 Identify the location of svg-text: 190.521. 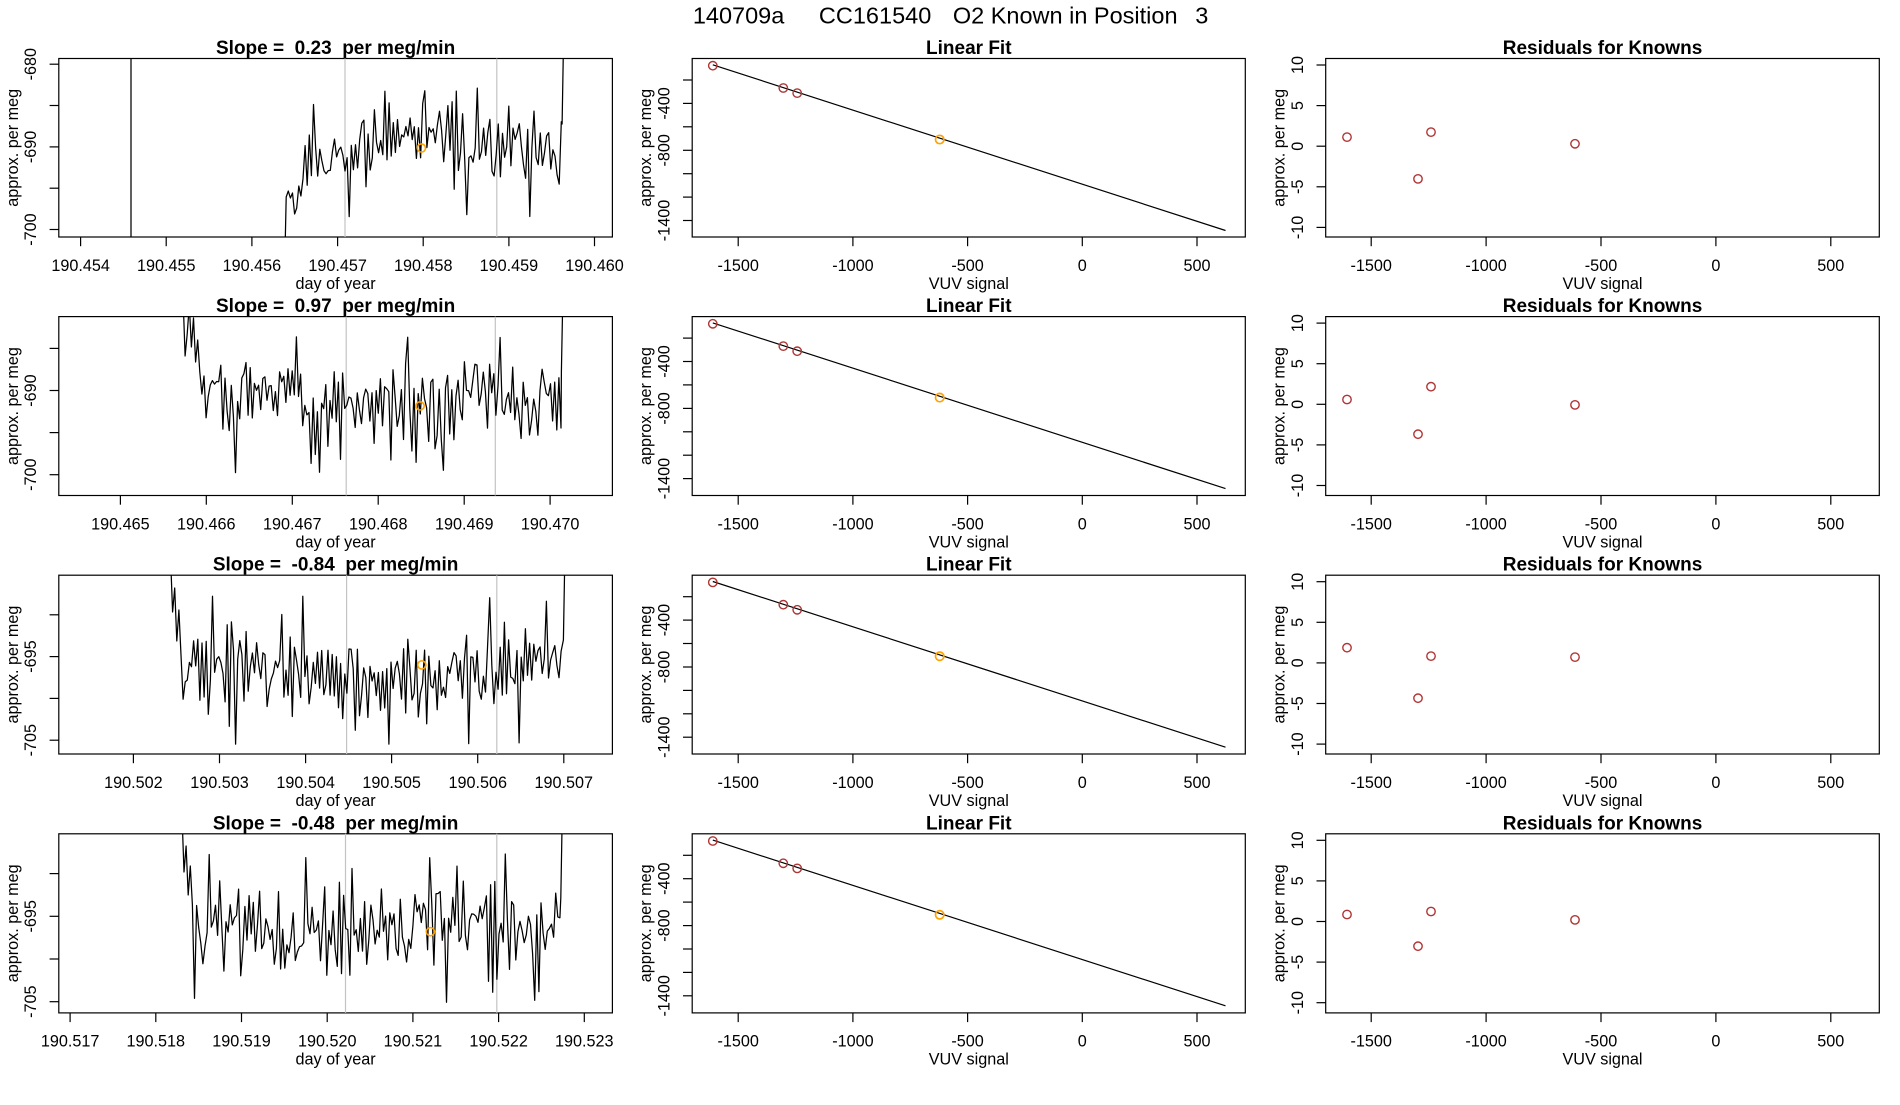
(413, 1042).